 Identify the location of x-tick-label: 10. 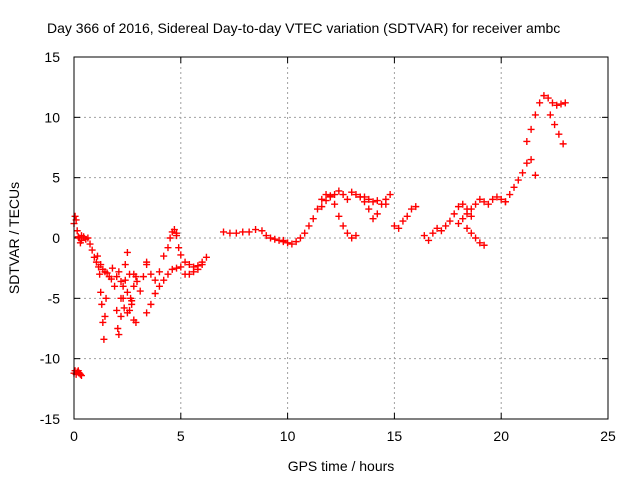
(288, 436).